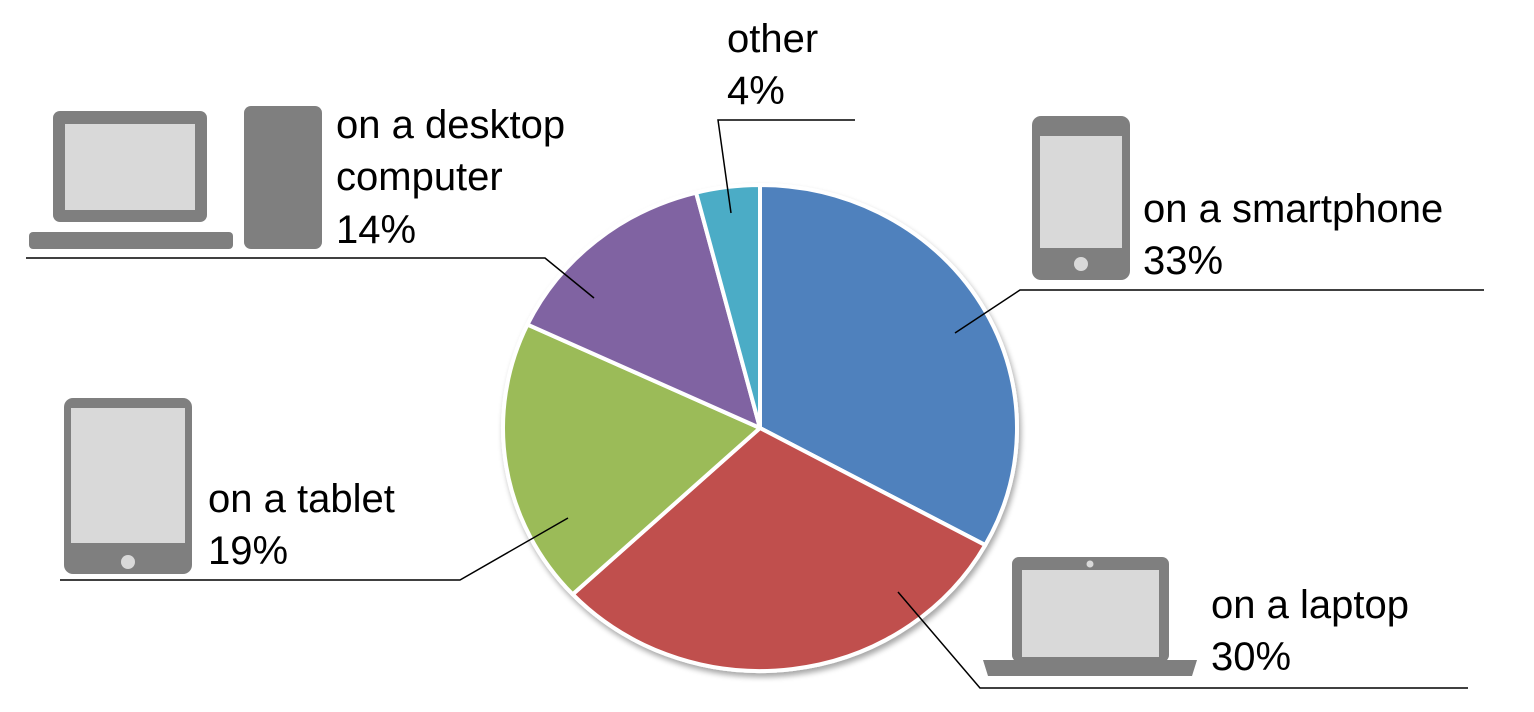 The image size is (1534, 712). I want to click on leader-line-smartphone, so click(1219, 311).